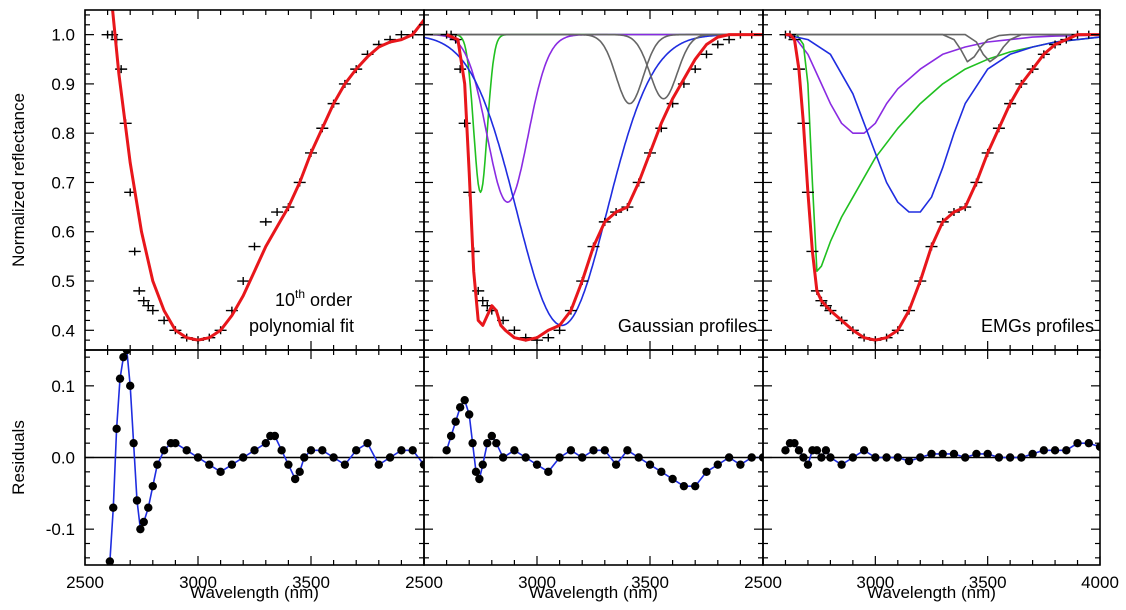 Image resolution: width=1126 pixels, height=610 pixels. Describe the element at coordinates (63, 182) in the screenshot. I see `y-tick-label: 0.7` at that location.